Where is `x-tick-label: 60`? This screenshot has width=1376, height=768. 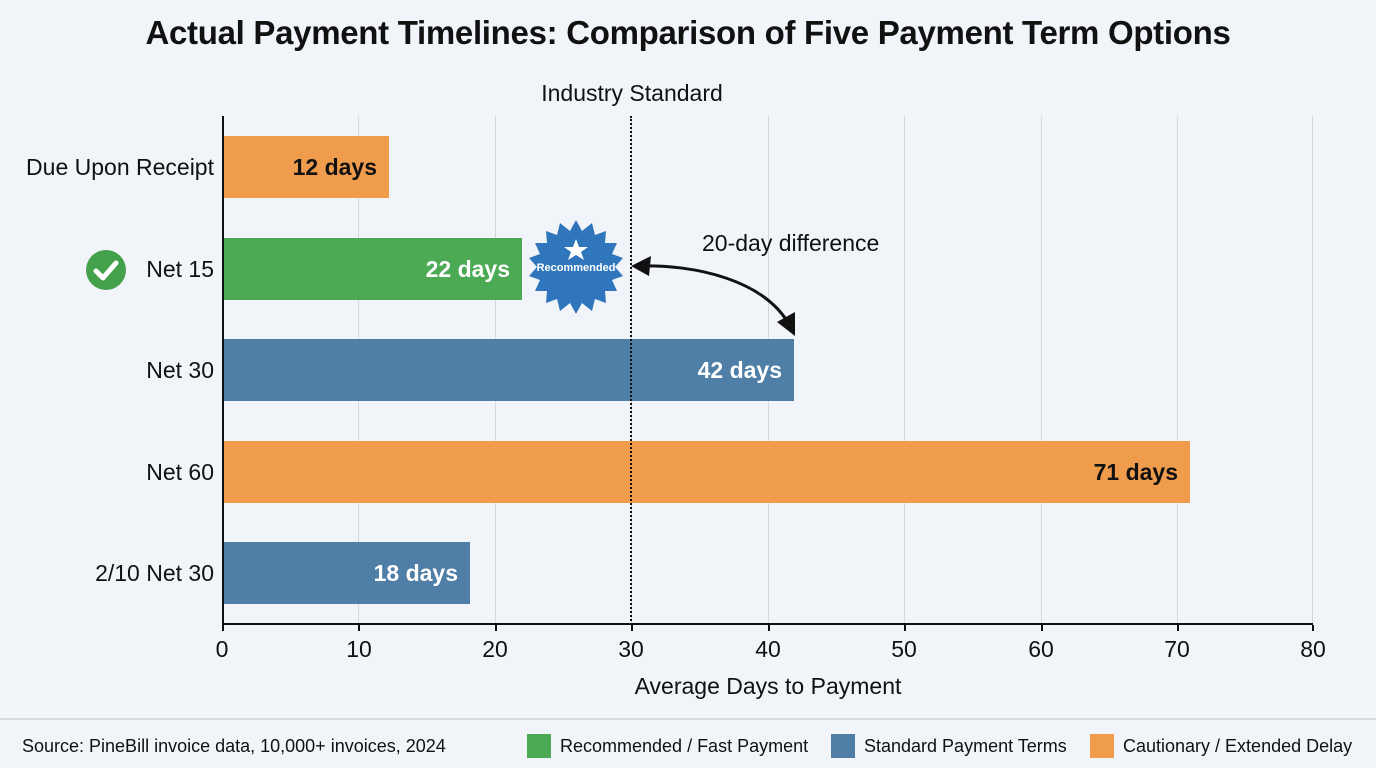 x-tick-label: 60 is located at coordinates (1041, 649).